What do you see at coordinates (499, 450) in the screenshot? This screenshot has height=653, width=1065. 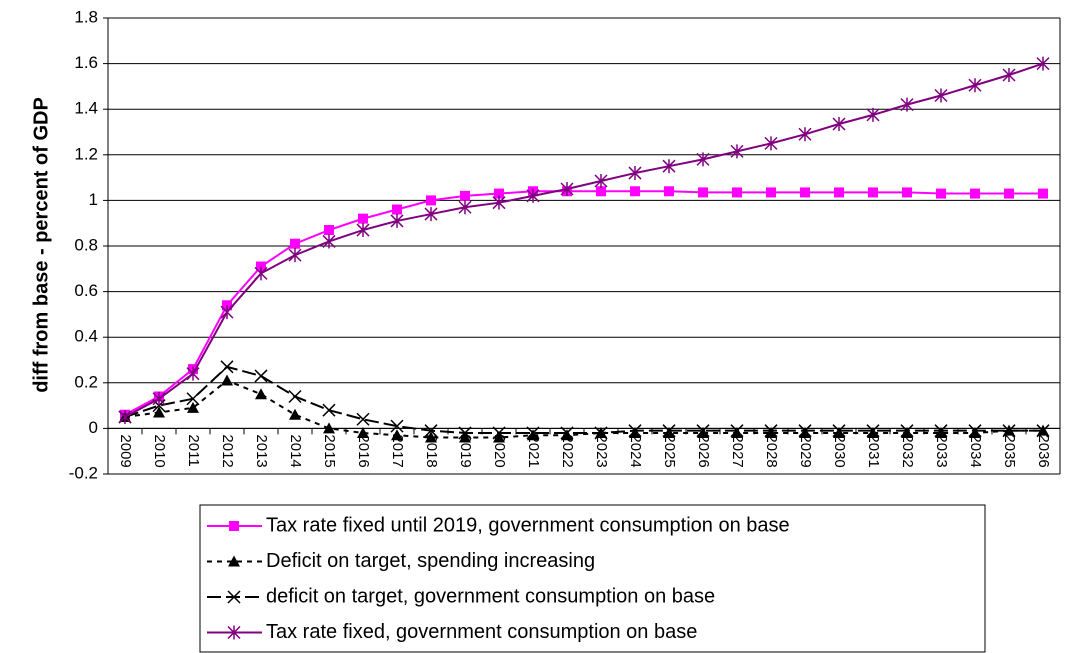 I see `x-tick-label: 2020` at bounding box center [499, 450].